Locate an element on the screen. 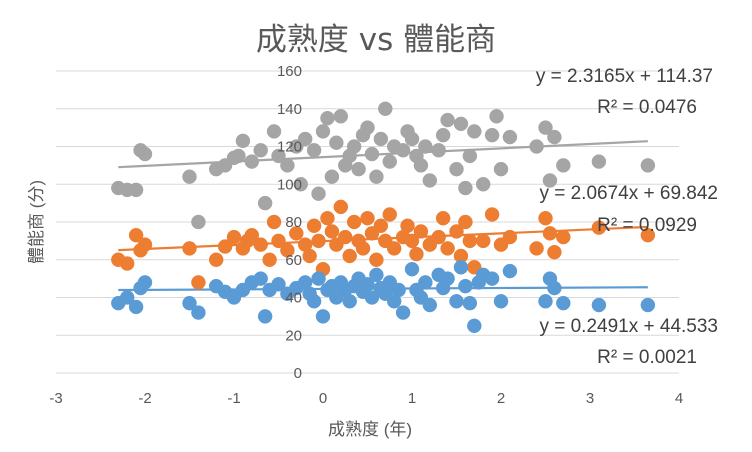 The image size is (752, 452). r-squared-gray: R² = 0.0476 is located at coordinates (647, 107).